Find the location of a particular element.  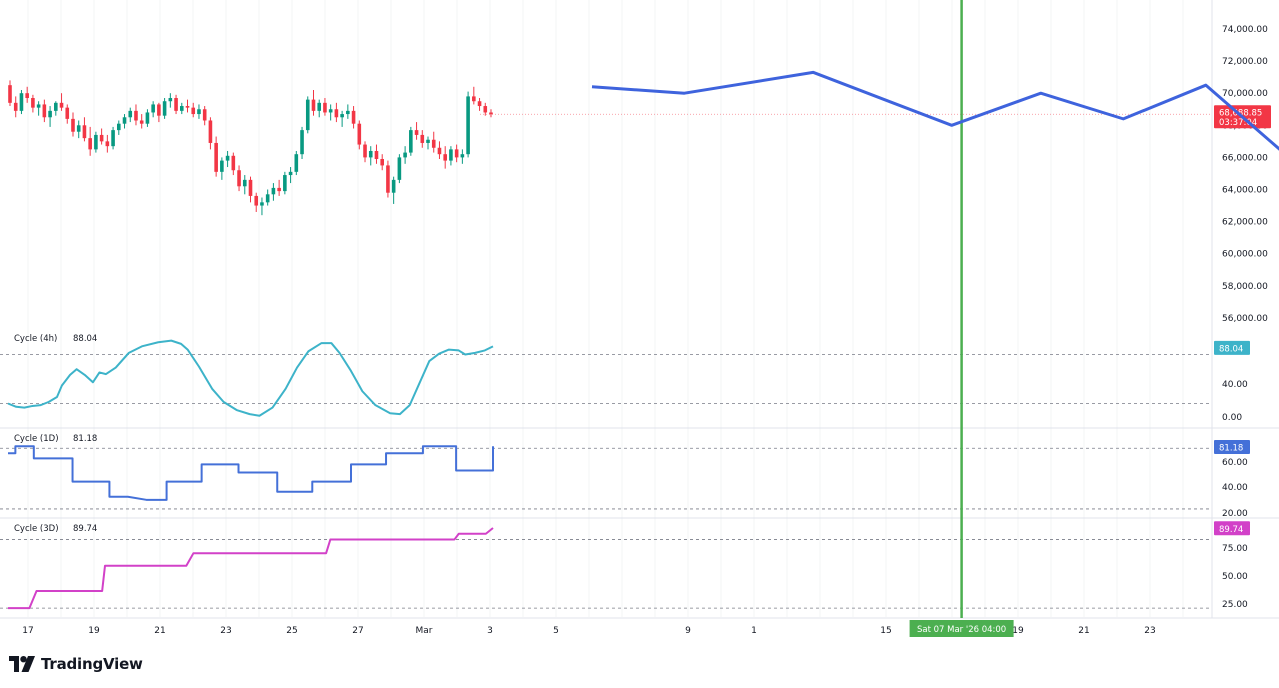

time-tick-label: 3 is located at coordinates (490, 631).